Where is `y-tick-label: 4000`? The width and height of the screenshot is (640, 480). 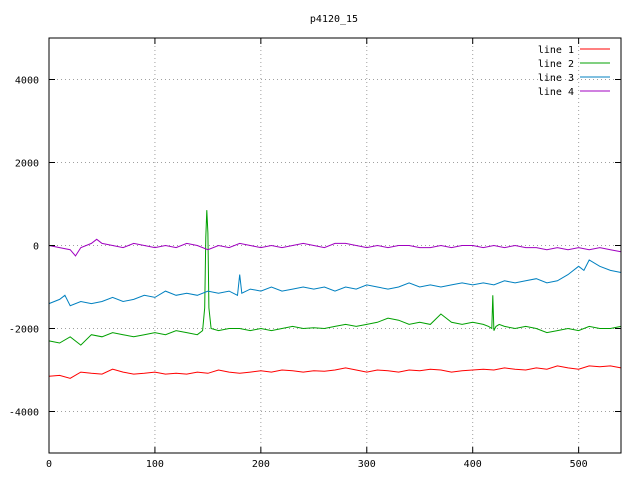
y-tick-label: 4000 is located at coordinates (27, 81).